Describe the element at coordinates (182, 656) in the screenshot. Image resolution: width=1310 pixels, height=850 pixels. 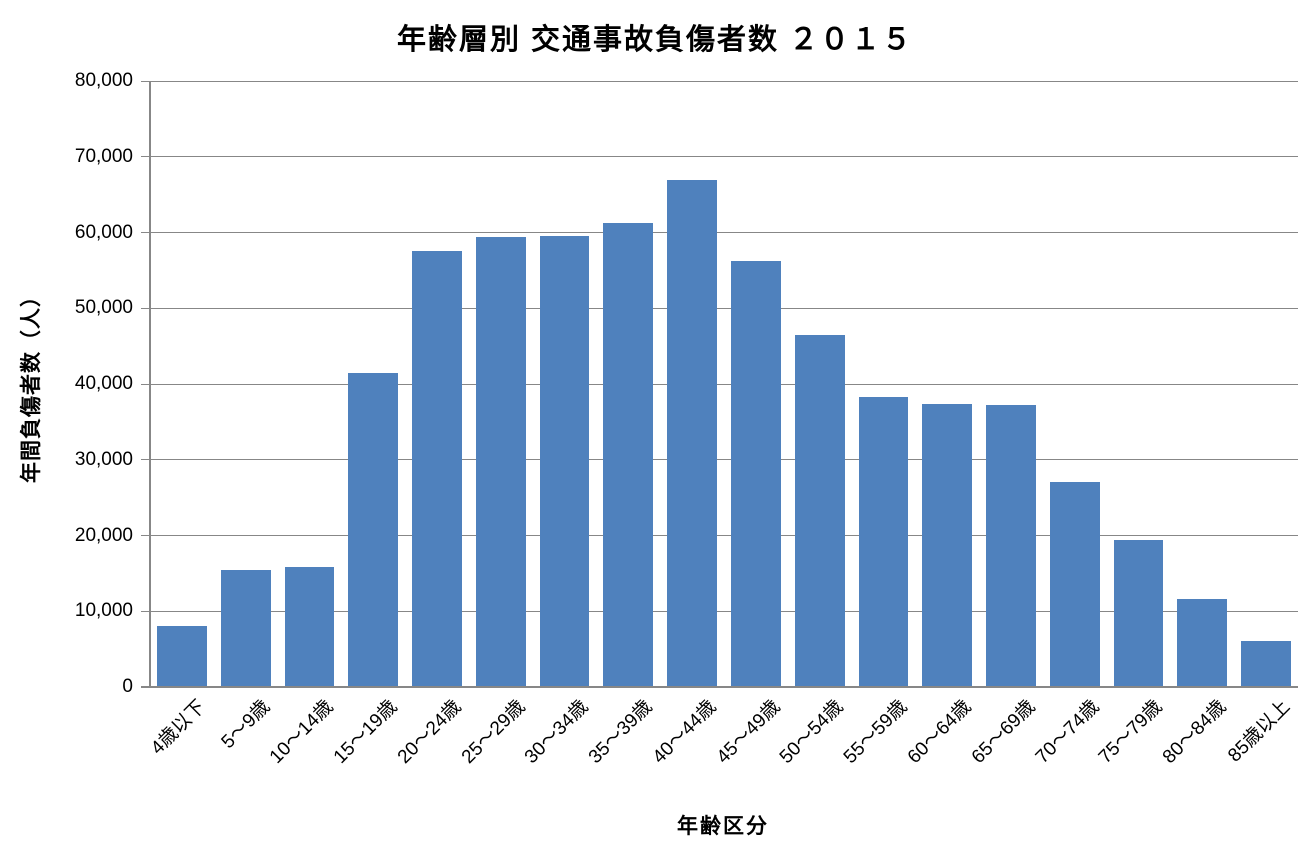
I see `bar-4歳以下` at that location.